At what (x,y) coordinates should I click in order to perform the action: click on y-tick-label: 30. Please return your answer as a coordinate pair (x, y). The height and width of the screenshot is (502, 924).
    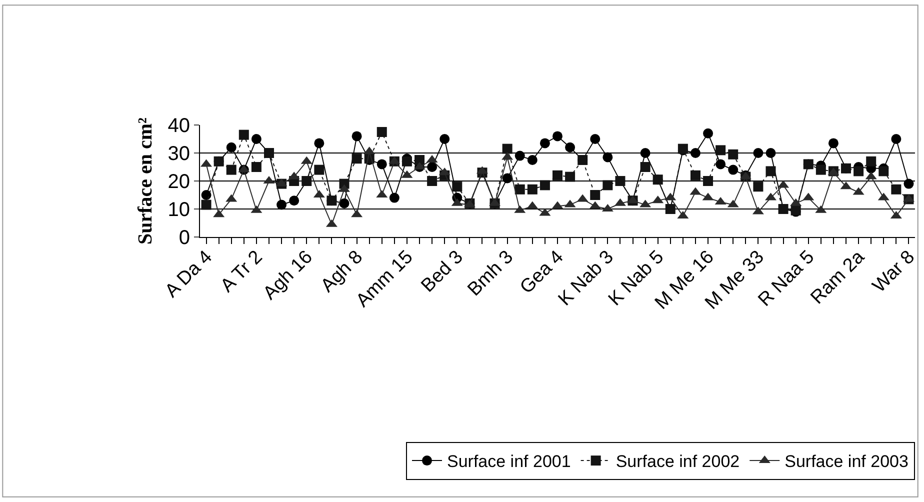
    Looking at the image, I should click on (179, 154).